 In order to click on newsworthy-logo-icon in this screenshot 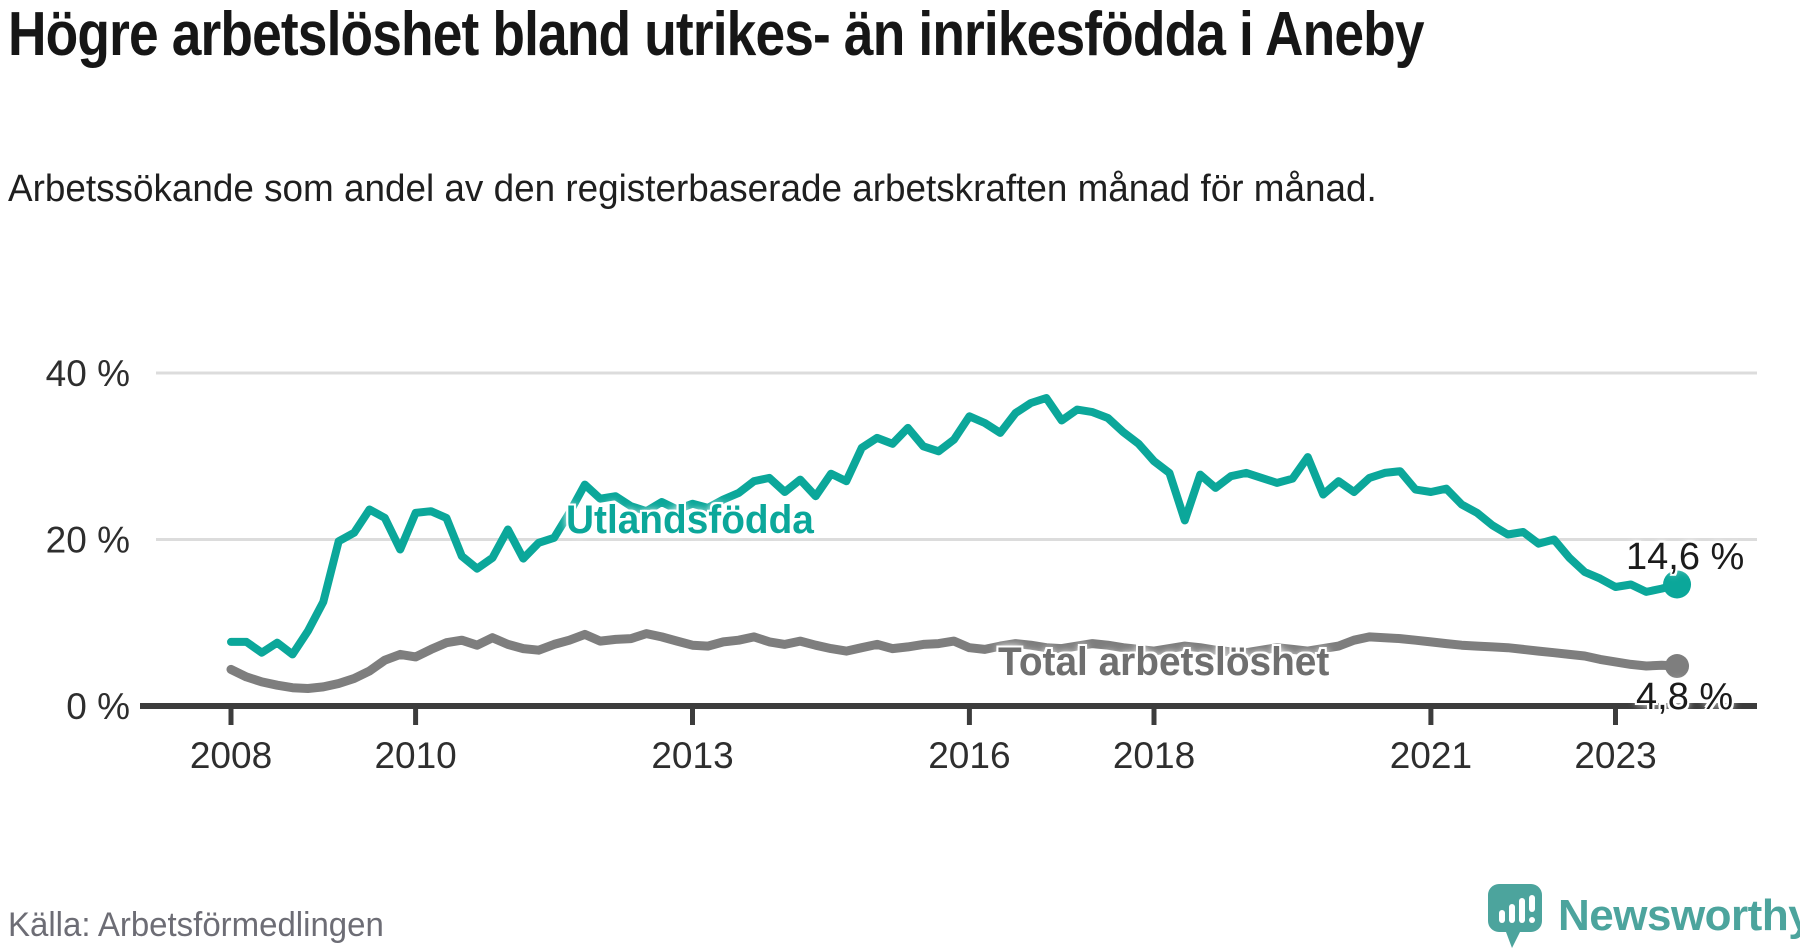, I will do `click(1515, 916)`.